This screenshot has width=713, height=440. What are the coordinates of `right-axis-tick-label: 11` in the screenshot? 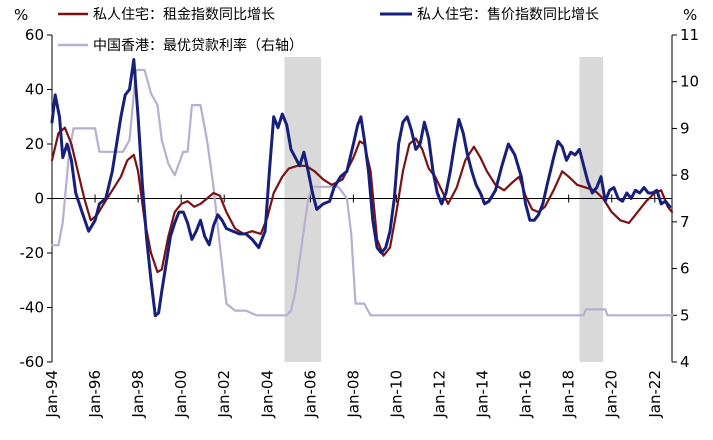 It's located at (689, 35).